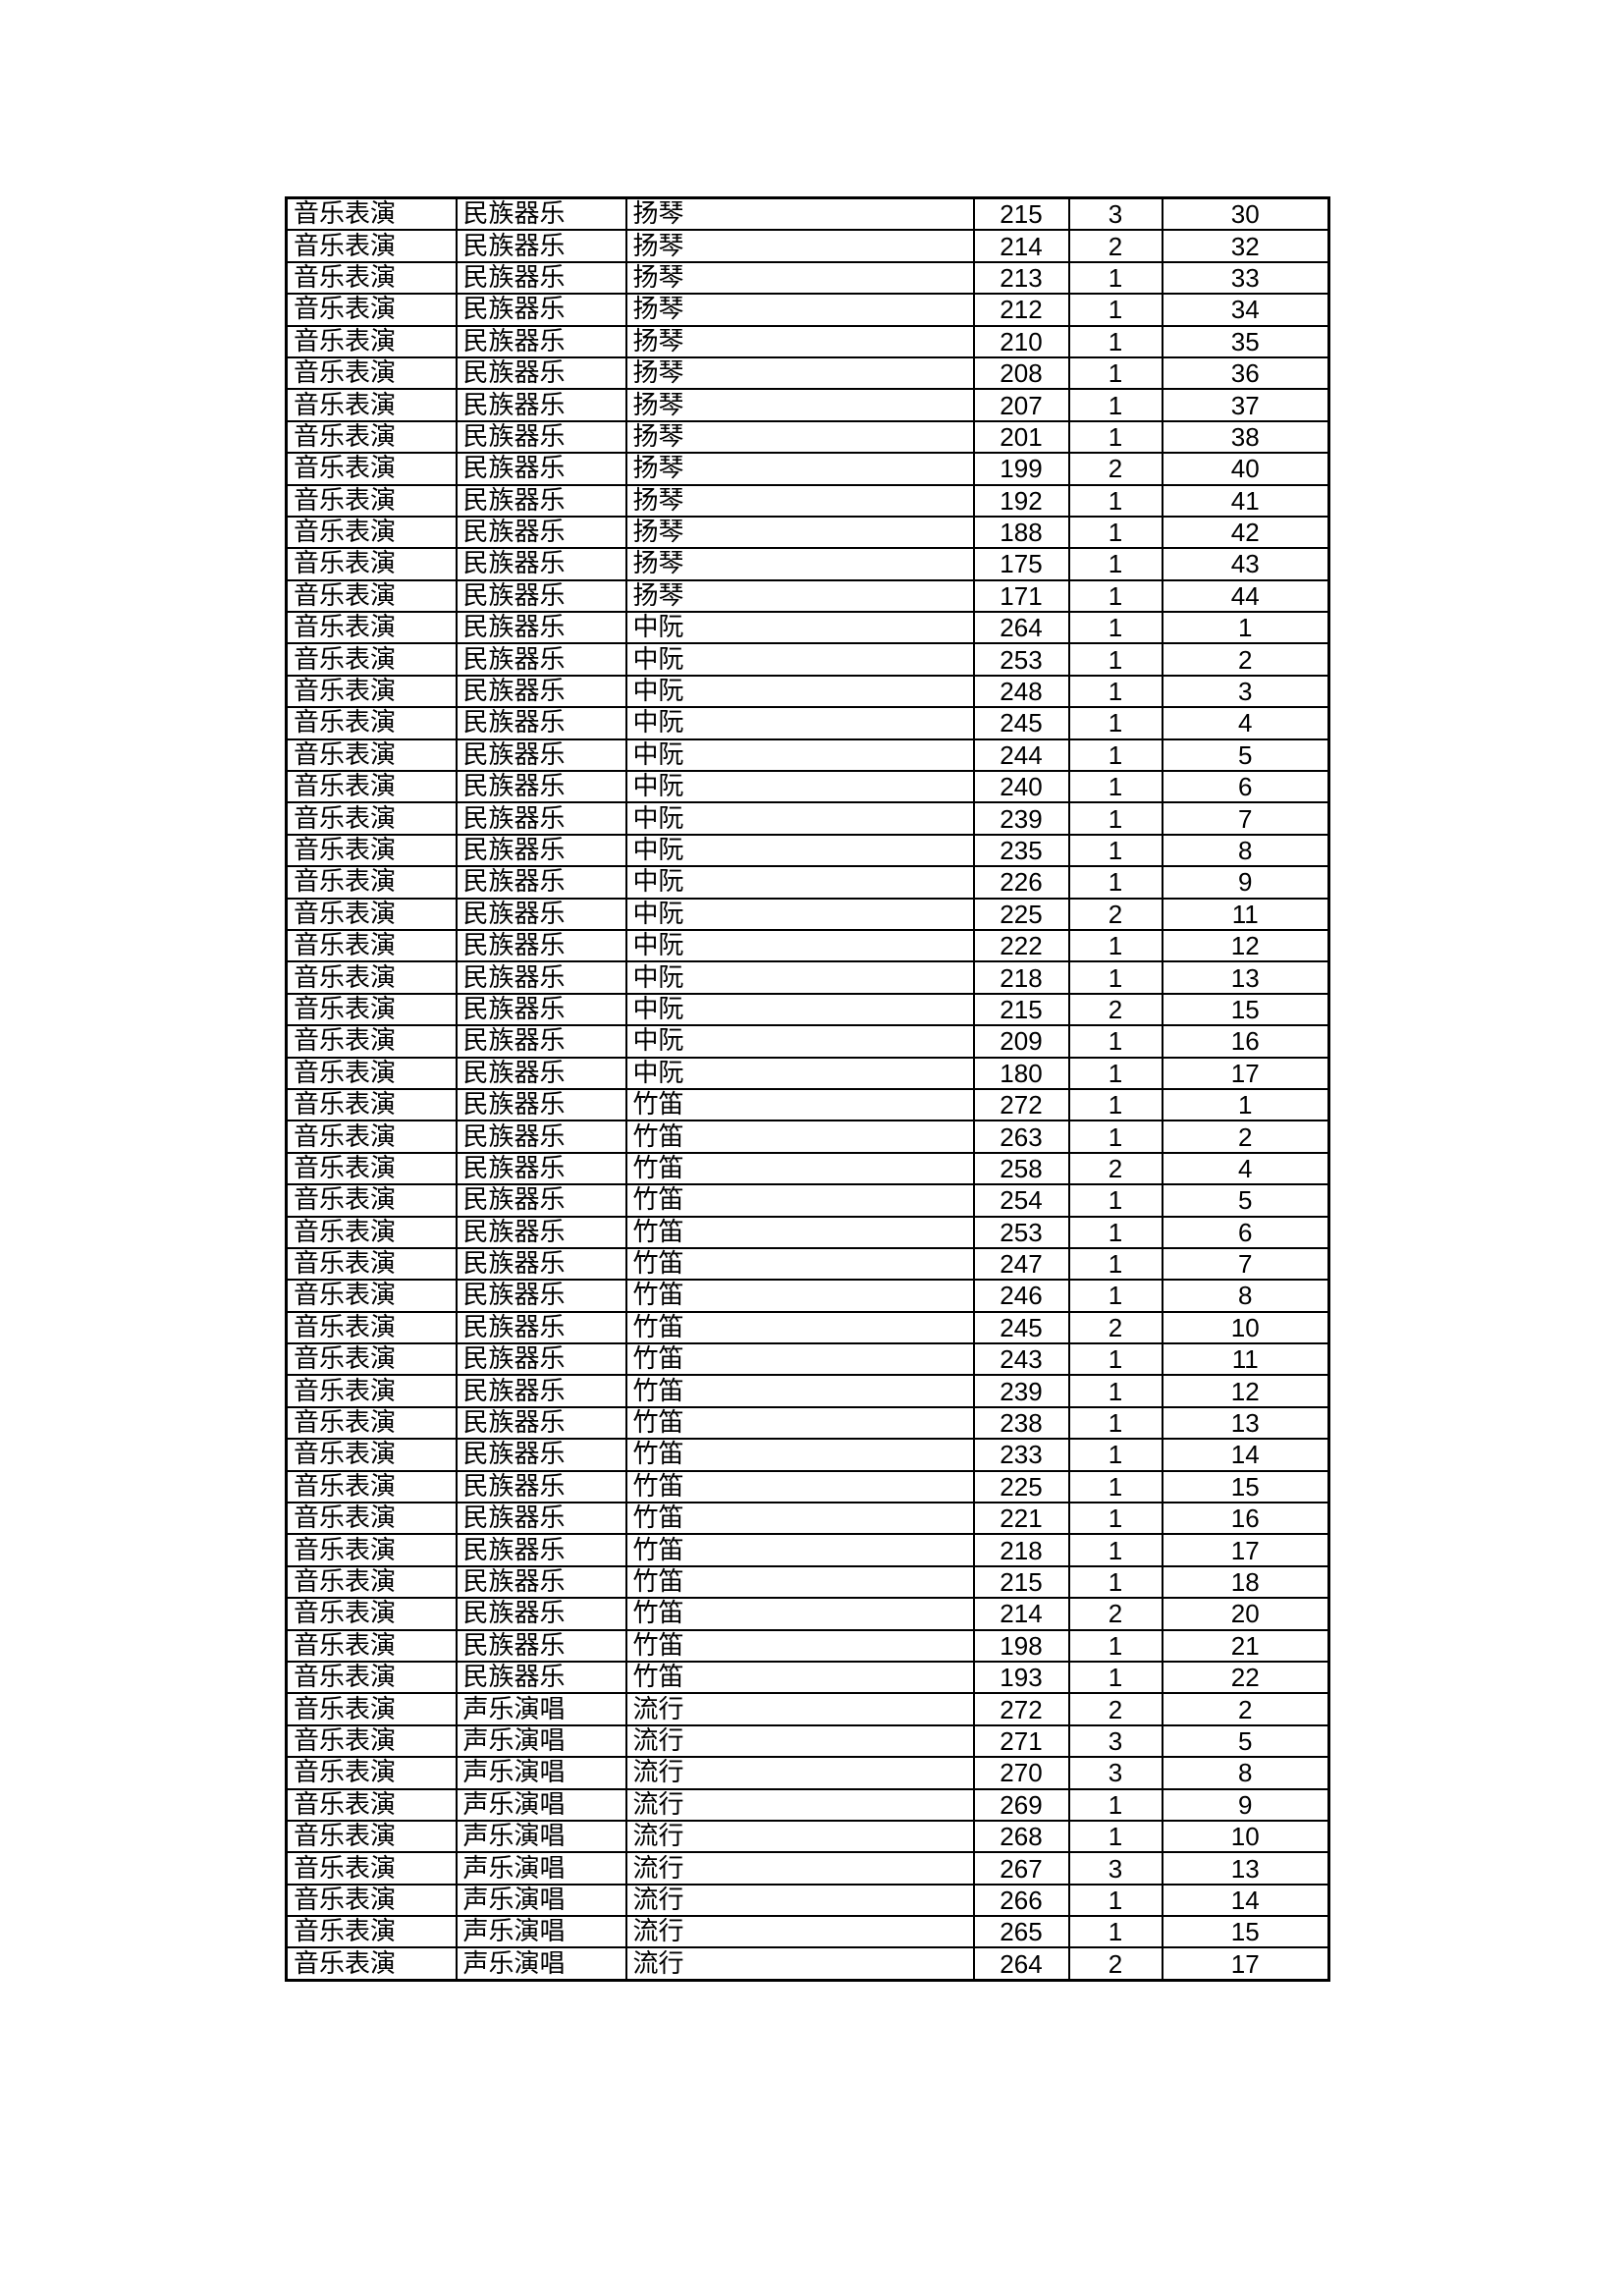 Image resolution: width=1623 pixels, height=2296 pixels. What do you see at coordinates (1021, 1486) in the screenshot?
I see `score-cell: 225` at bounding box center [1021, 1486].